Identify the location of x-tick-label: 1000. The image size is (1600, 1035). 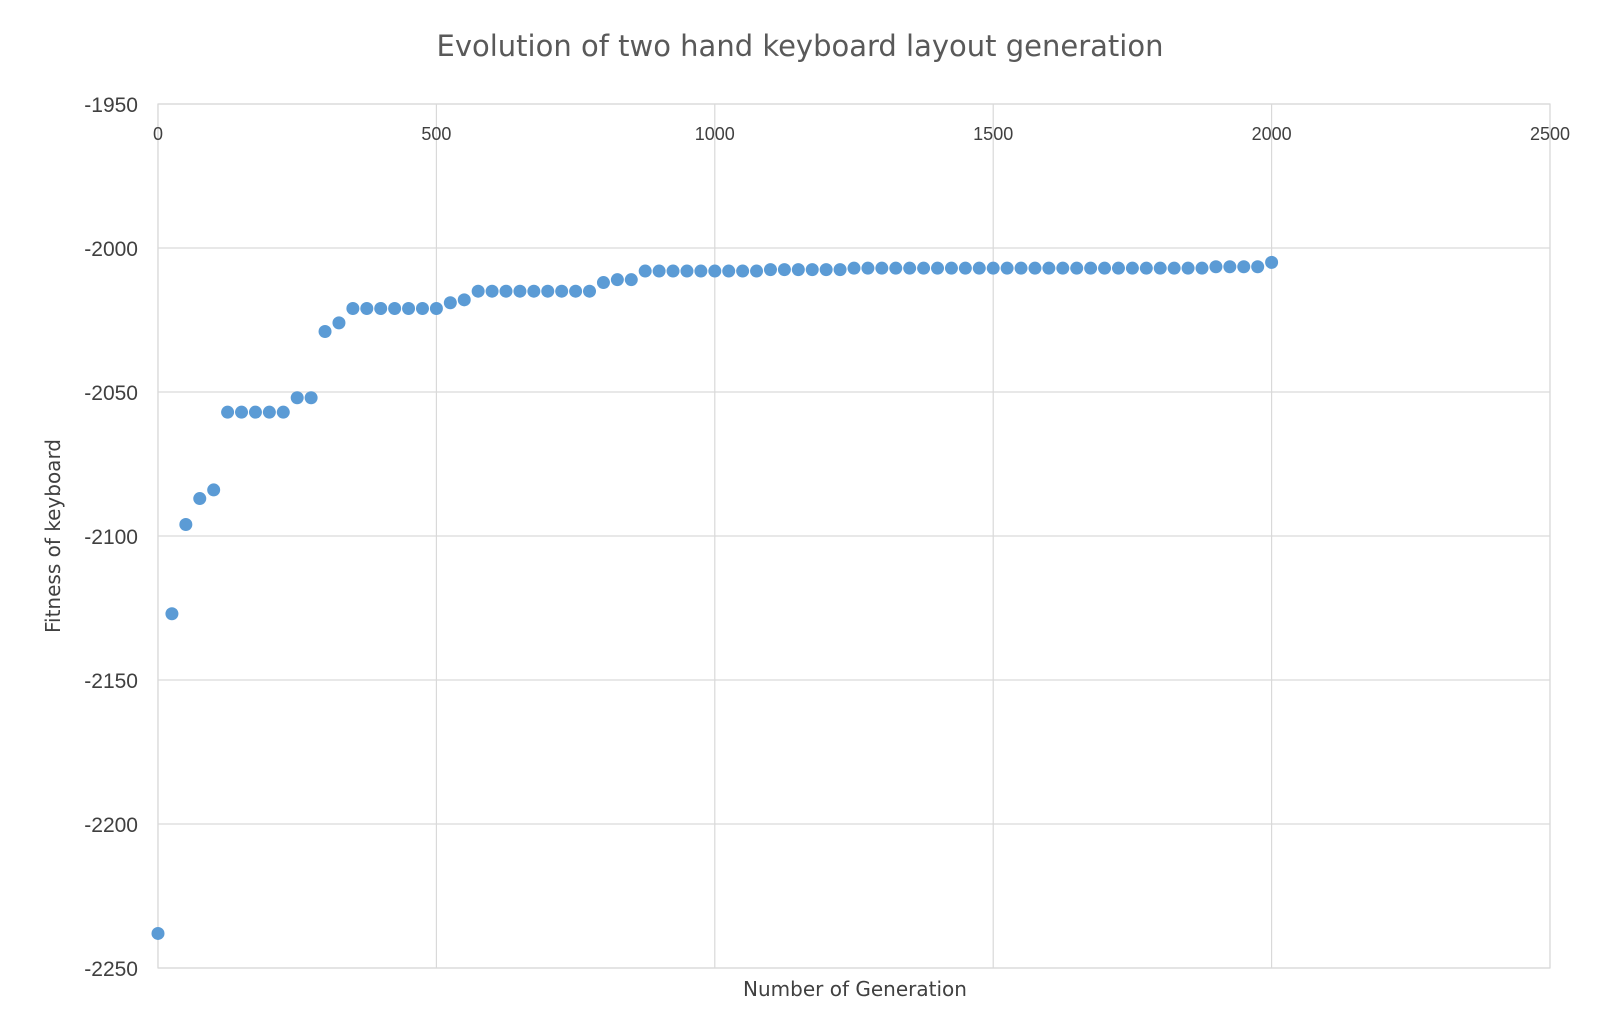
(715, 134).